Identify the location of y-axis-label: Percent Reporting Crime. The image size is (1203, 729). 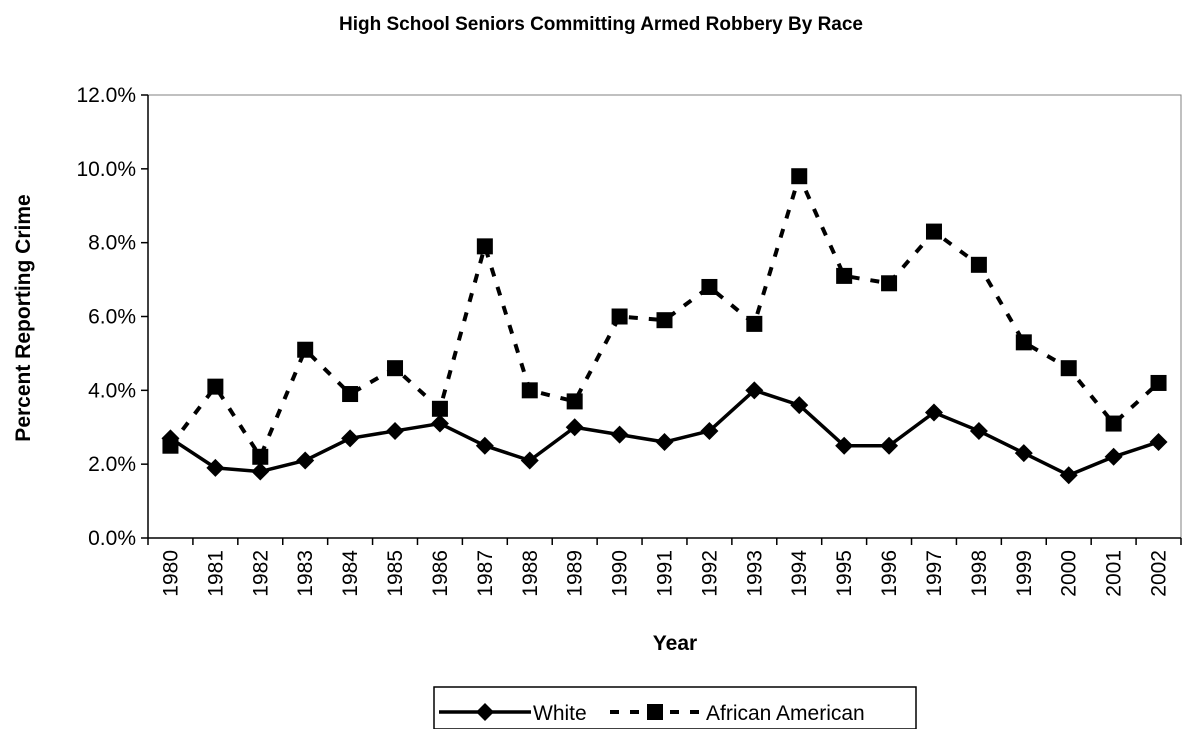
(23, 317).